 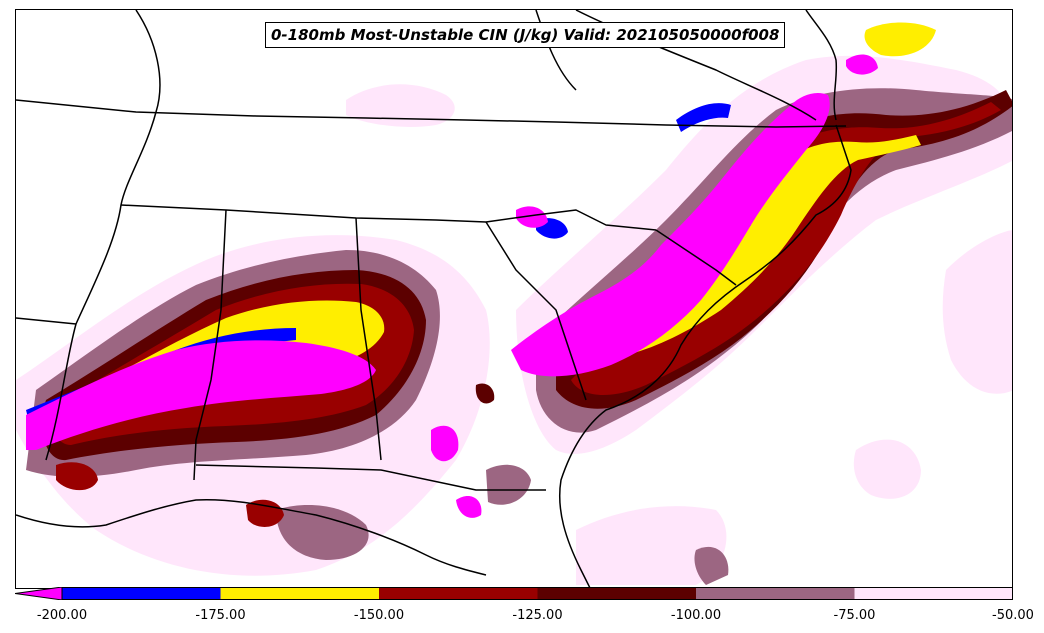 I want to click on colorbar-tick-label: -75.00, so click(x=854, y=615).